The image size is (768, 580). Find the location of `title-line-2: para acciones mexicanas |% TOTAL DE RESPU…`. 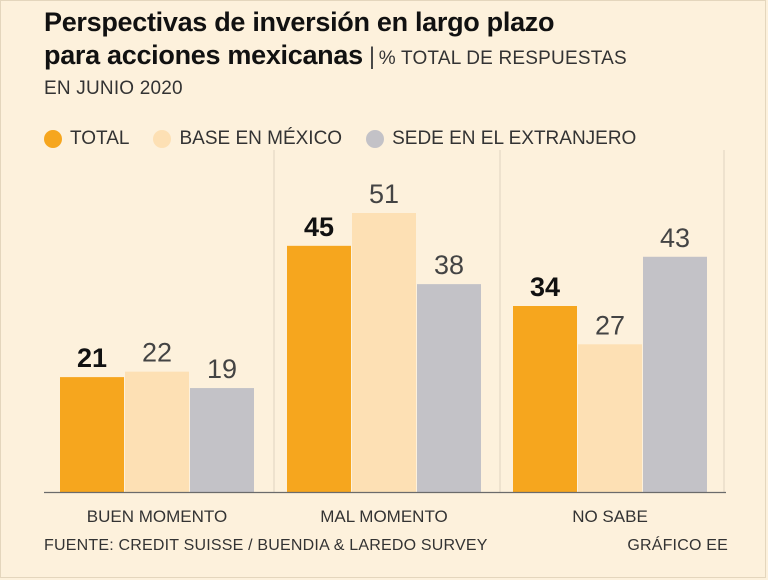

title-line-2: para acciones mexicanas |% TOTAL DE RESPU… is located at coordinates (394, 57).